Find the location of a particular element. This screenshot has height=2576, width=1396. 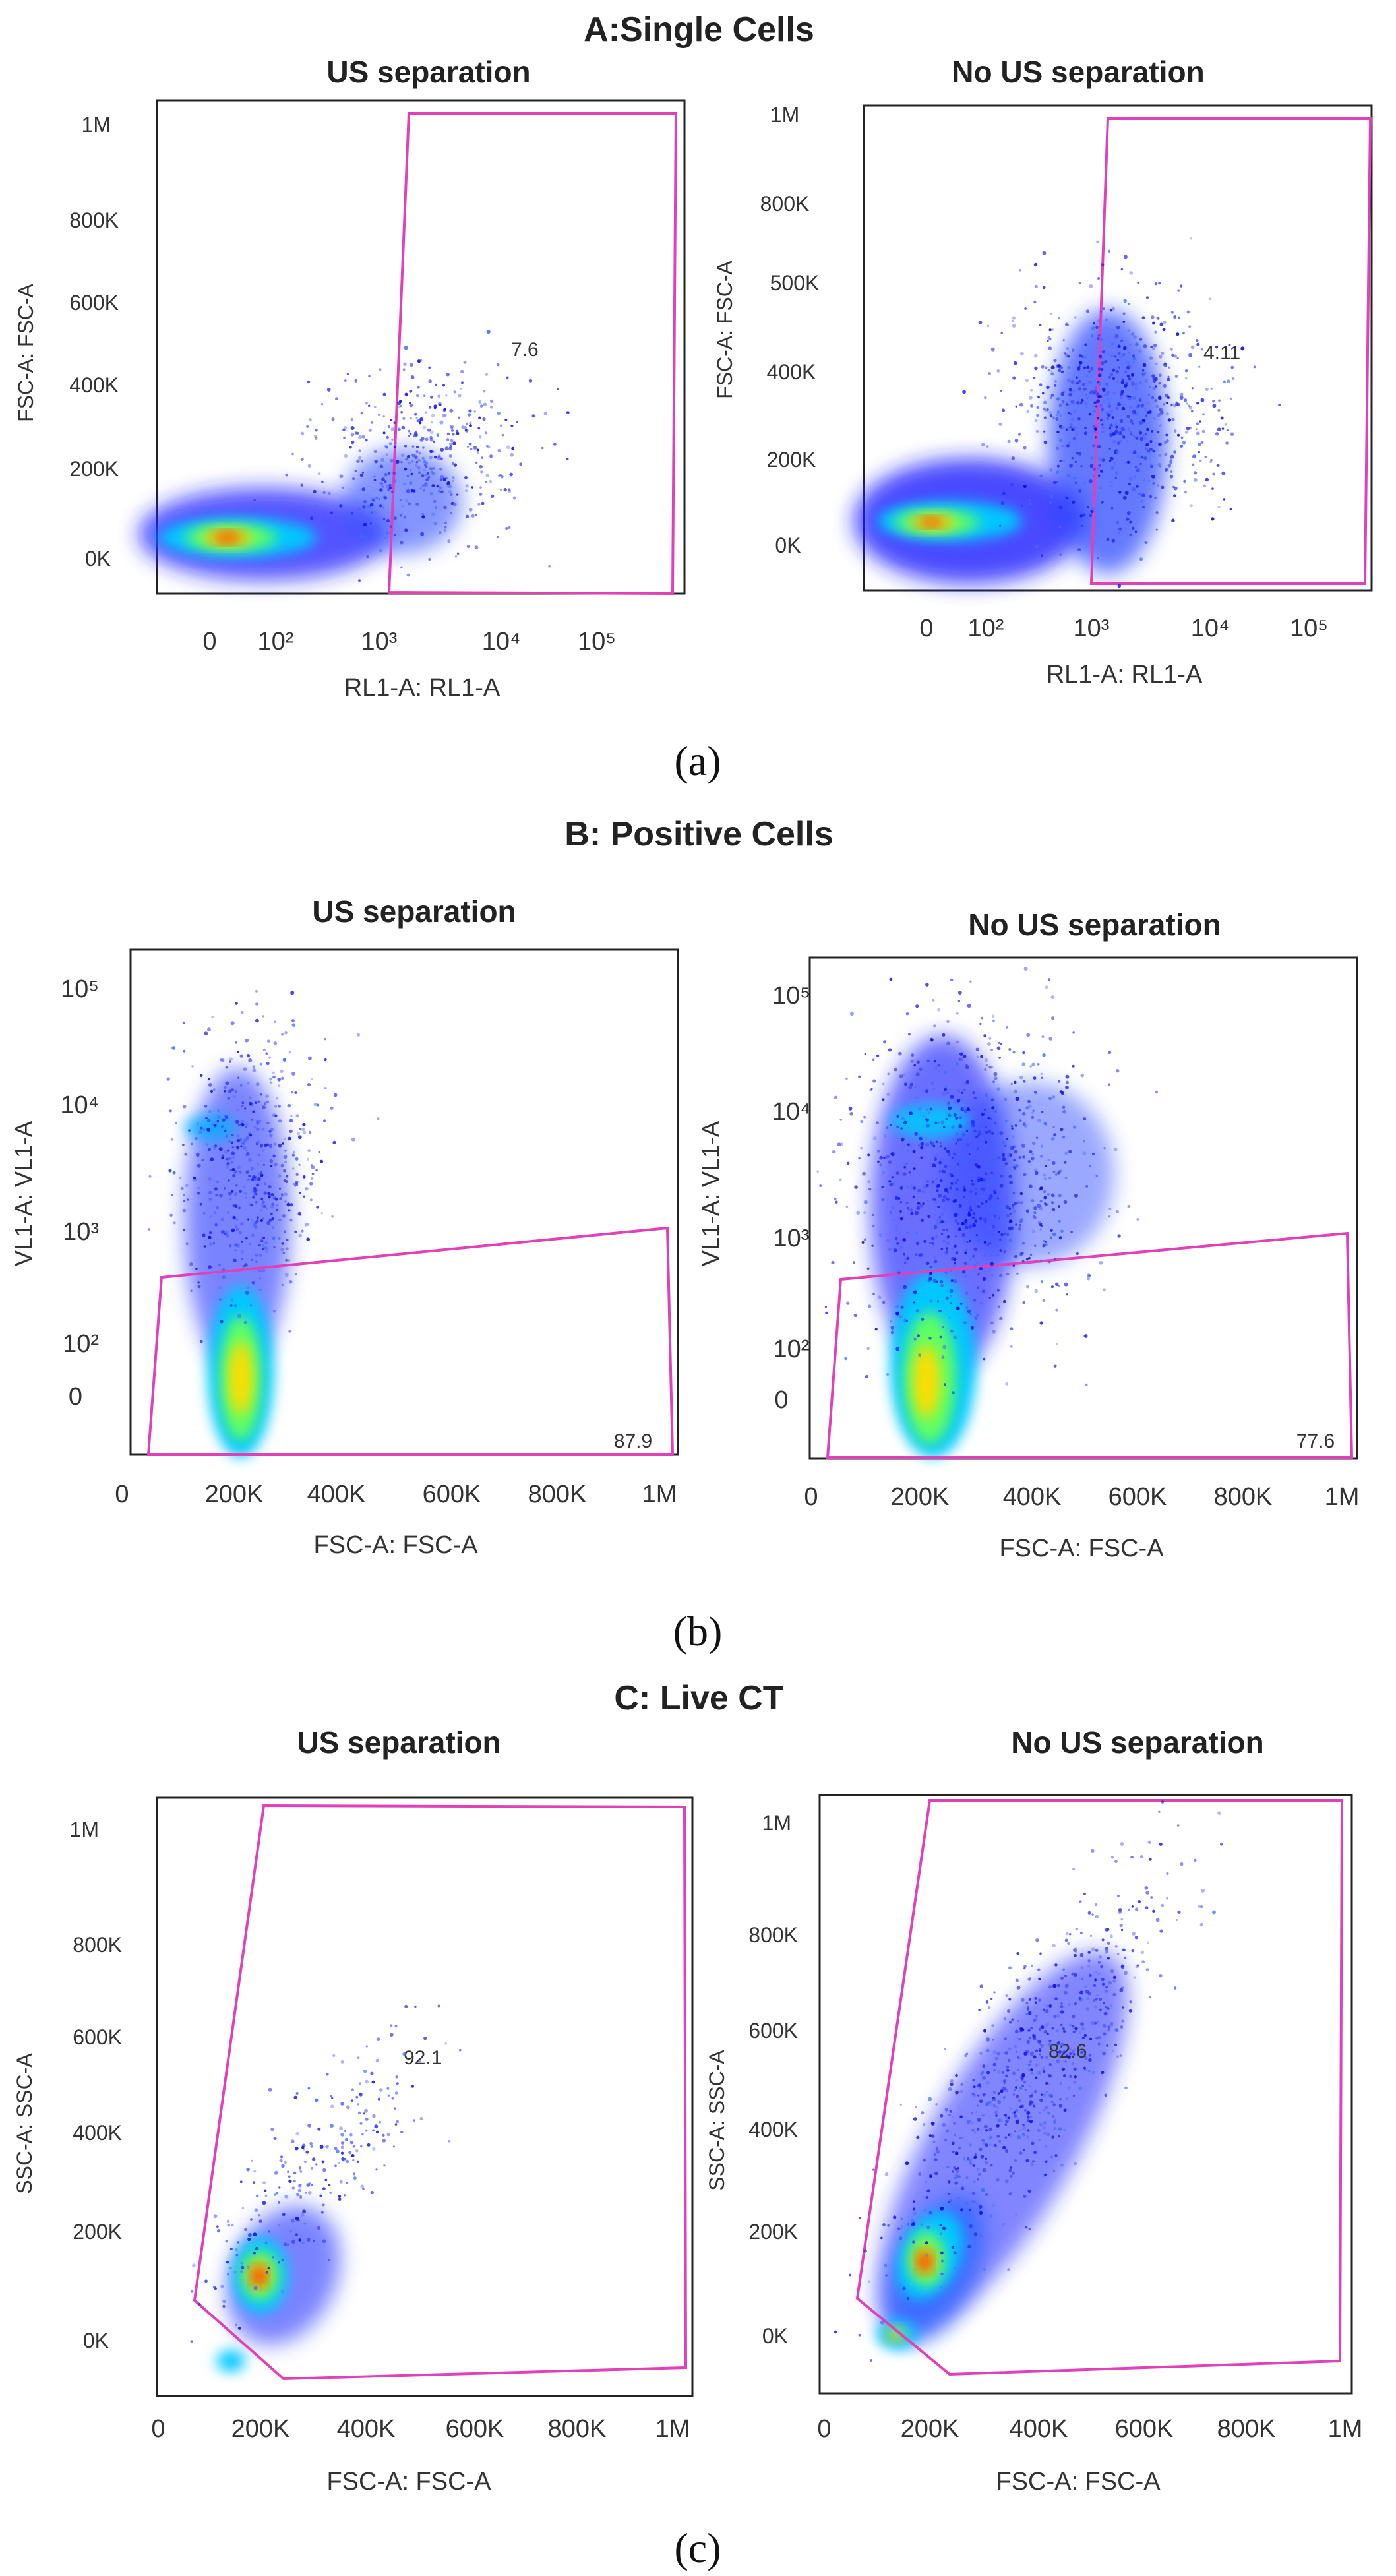

y-axis-label: SSC-A is located at coordinates (717, 2120).